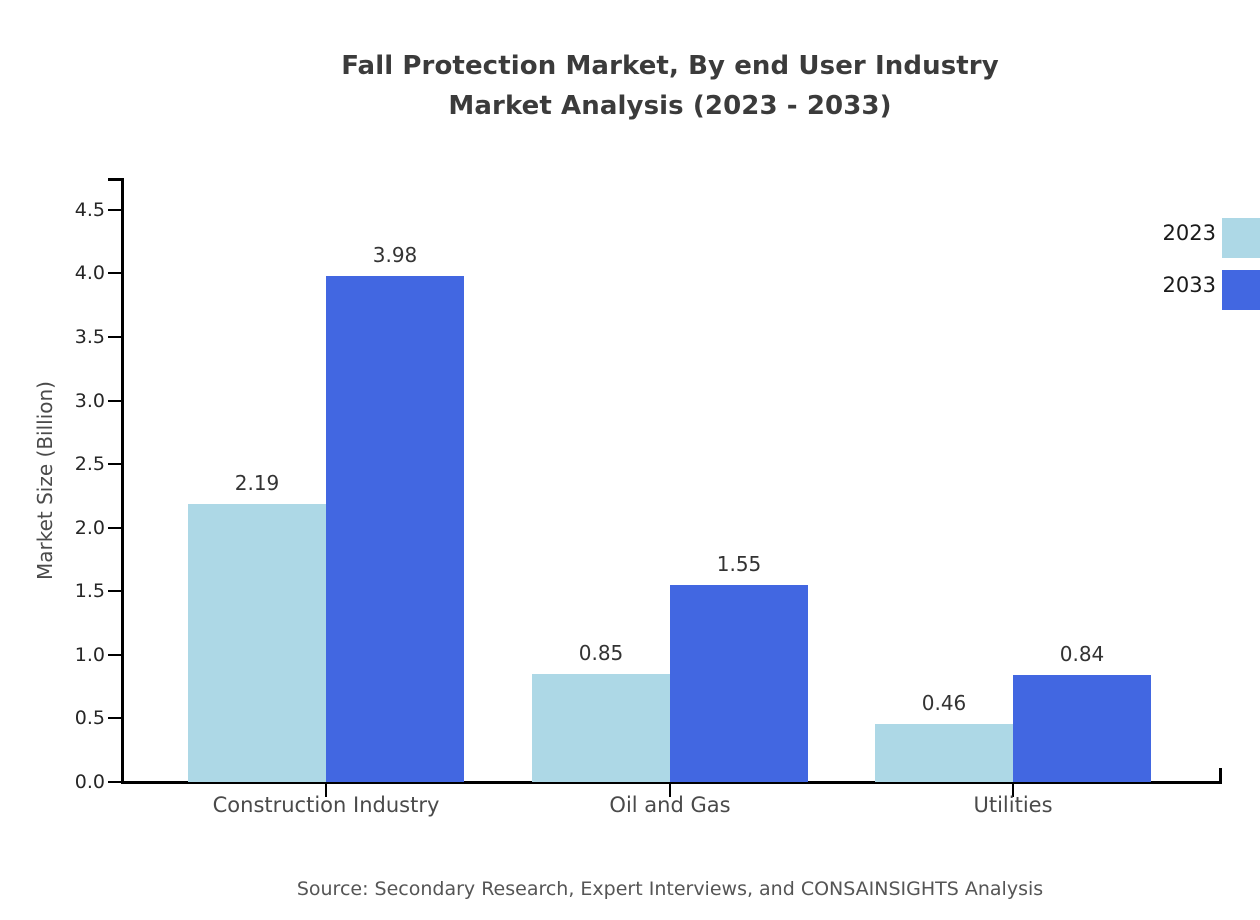 This screenshot has height=920, width=1260. Describe the element at coordinates (257, 482) in the screenshot. I see `bar-value-label: 2.19` at that location.